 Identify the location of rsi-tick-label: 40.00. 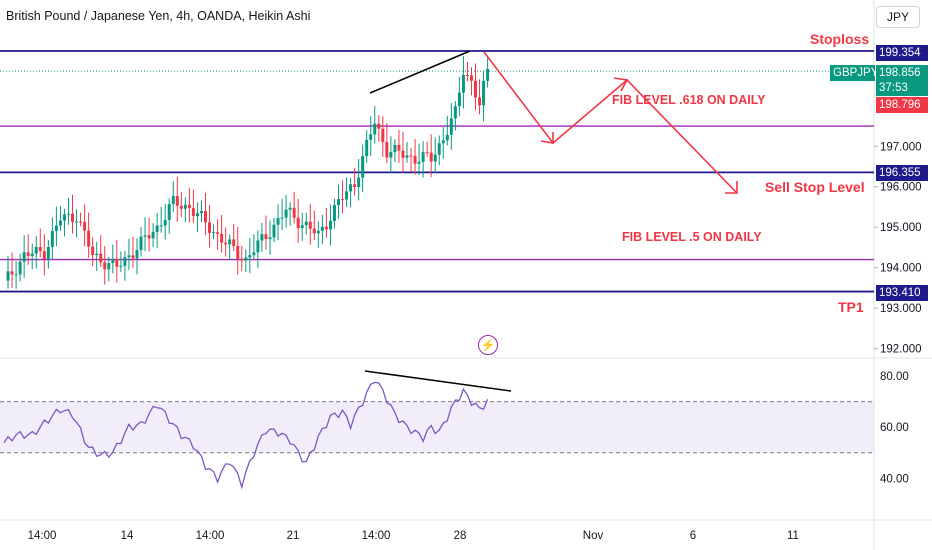
(894, 479).